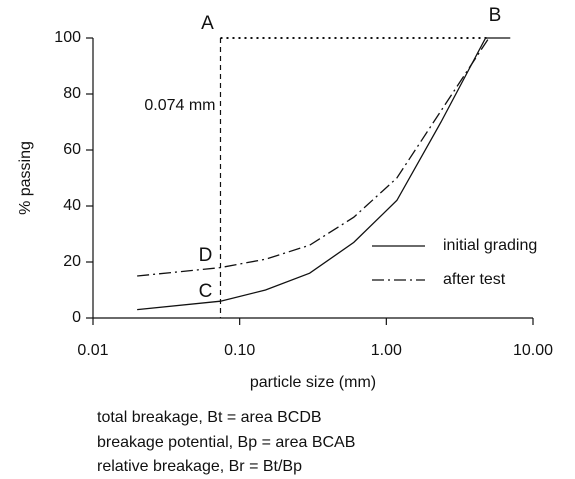  I want to click on note: relative breakage, Br = Bt/Bp, so click(199, 466).